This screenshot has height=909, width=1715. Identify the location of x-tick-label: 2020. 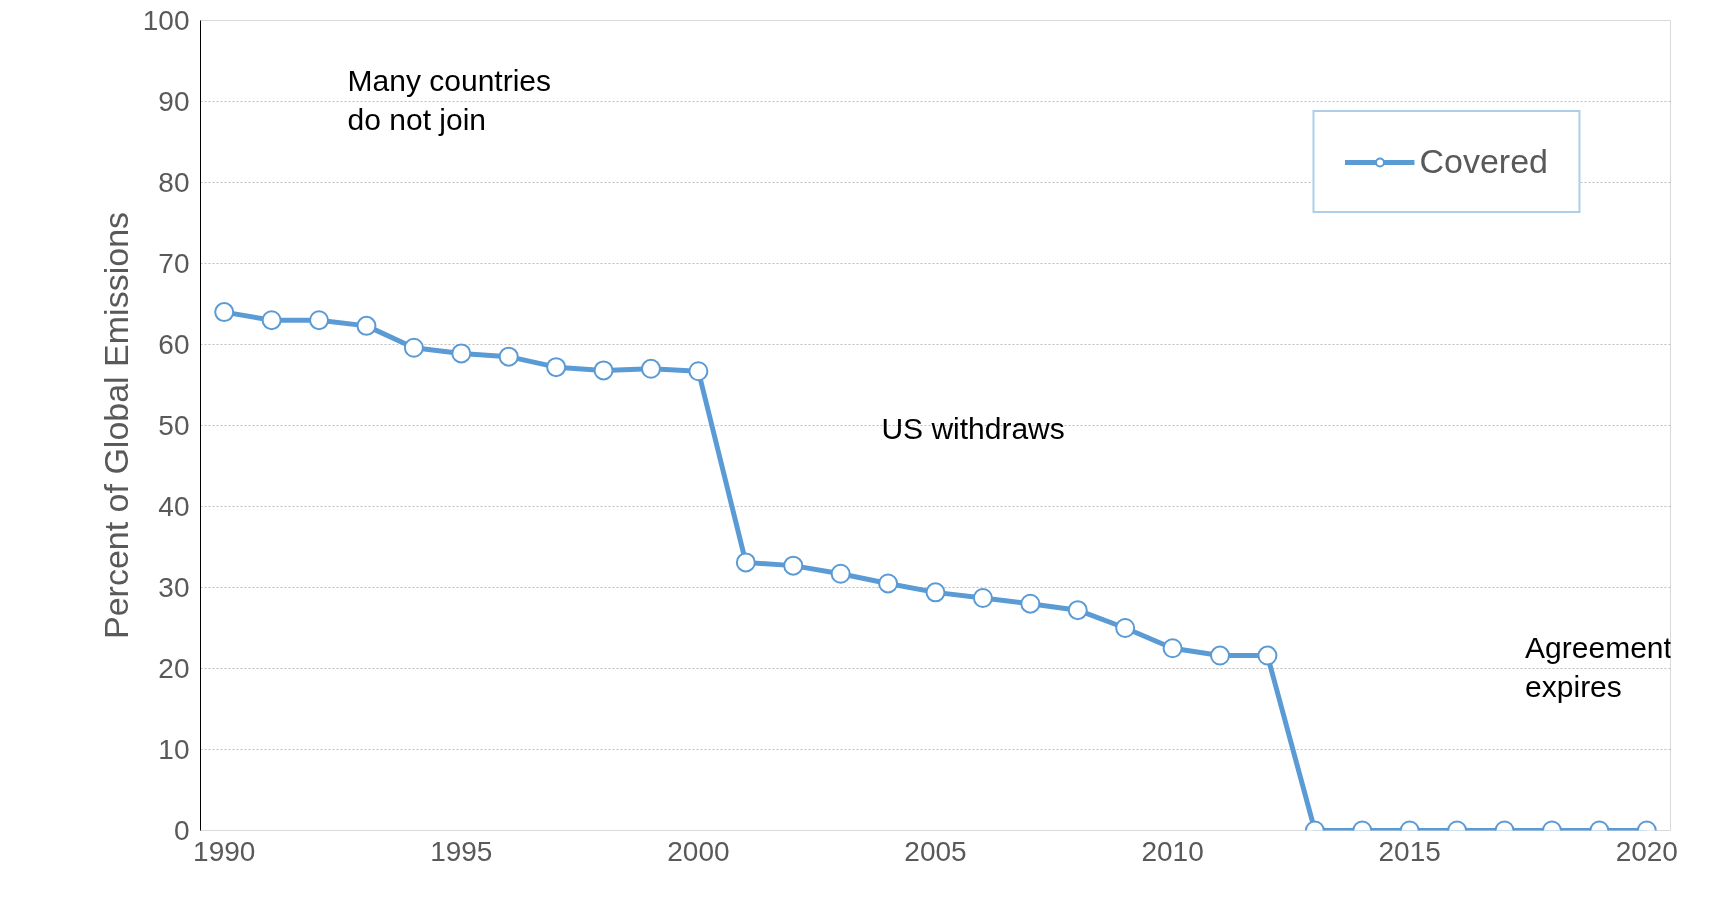
(1646, 851).